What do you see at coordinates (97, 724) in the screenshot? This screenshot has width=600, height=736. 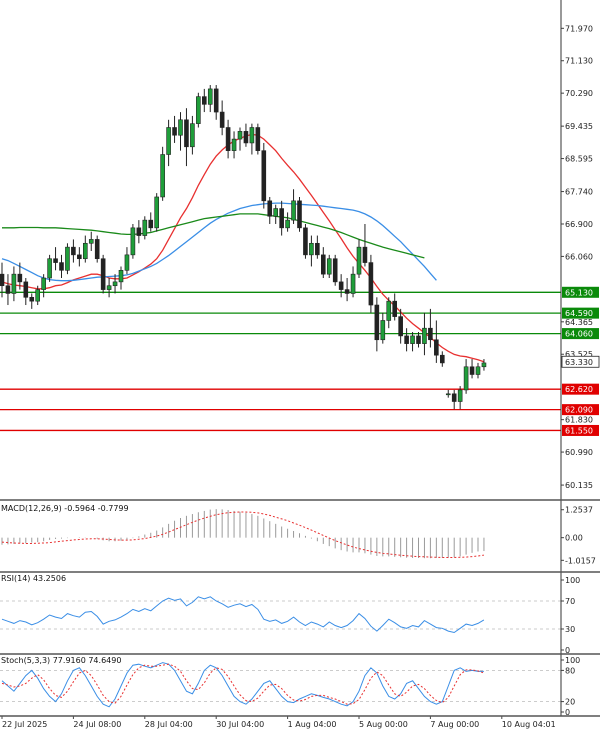 I see `time-tick-label: 24 Jul 08:00` at bounding box center [97, 724].